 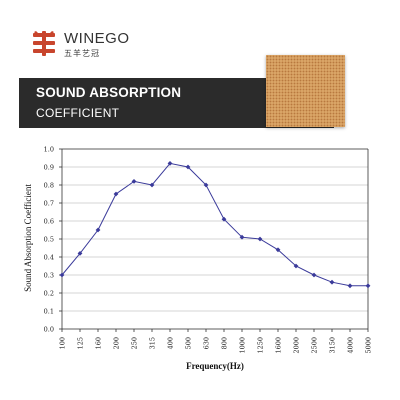 I want to click on x-tick-label: 2500, so click(x=314, y=345).